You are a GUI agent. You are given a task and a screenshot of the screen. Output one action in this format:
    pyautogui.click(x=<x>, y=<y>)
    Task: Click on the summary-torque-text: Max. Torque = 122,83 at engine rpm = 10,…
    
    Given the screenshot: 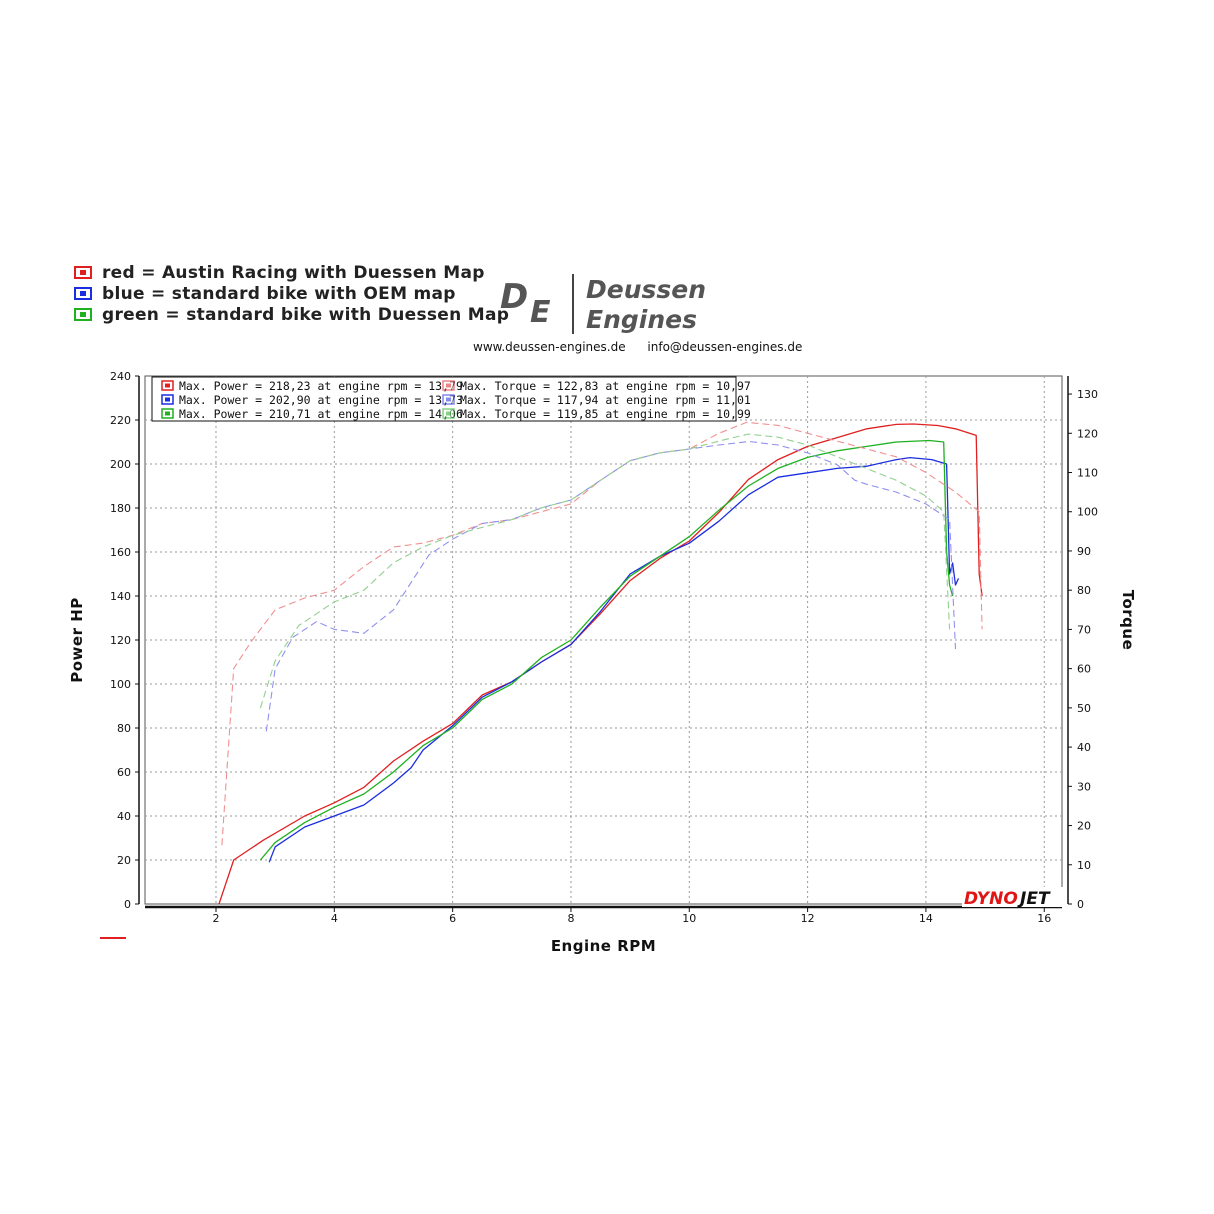 What is the action you would take?
    pyautogui.click(x=605, y=386)
    